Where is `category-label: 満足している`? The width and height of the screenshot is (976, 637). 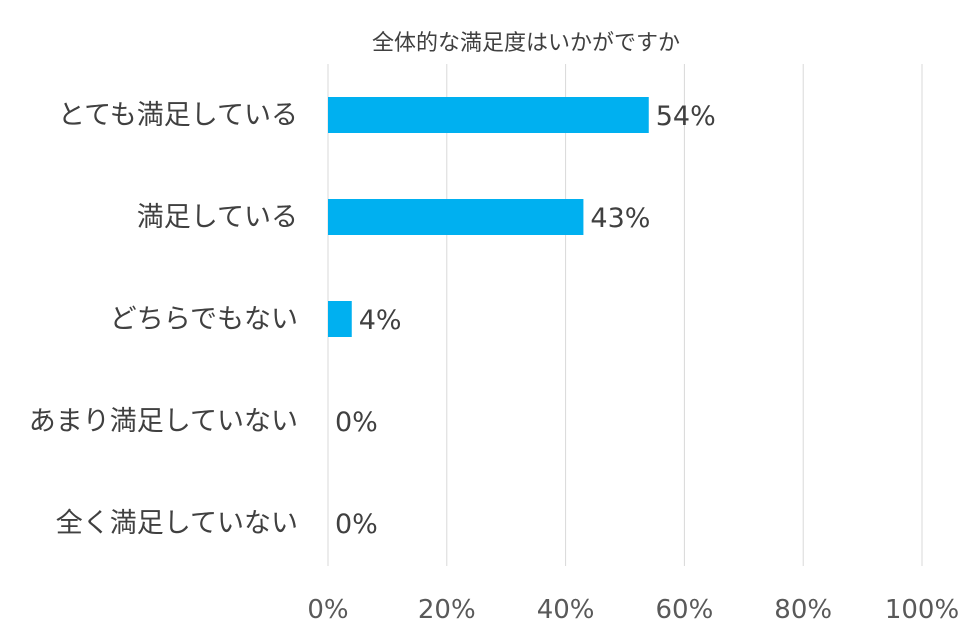 category-label: 満足している is located at coordinates (217, 217).